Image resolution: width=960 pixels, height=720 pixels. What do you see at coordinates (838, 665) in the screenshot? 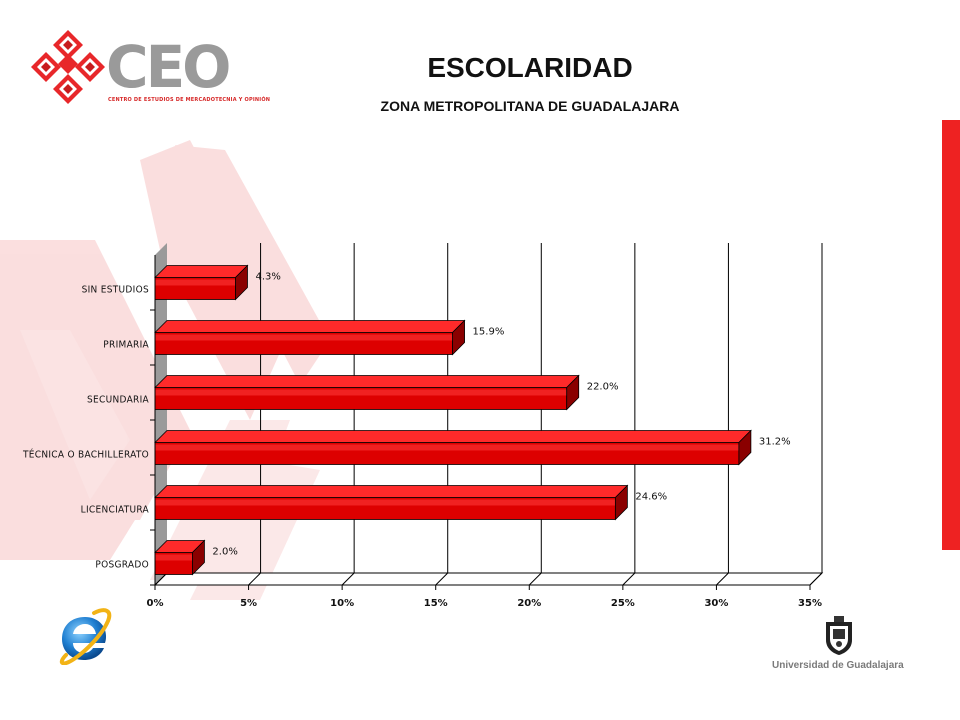
I see `university-name: Universidad de Guadalajara` at bounding box center [838, 665].